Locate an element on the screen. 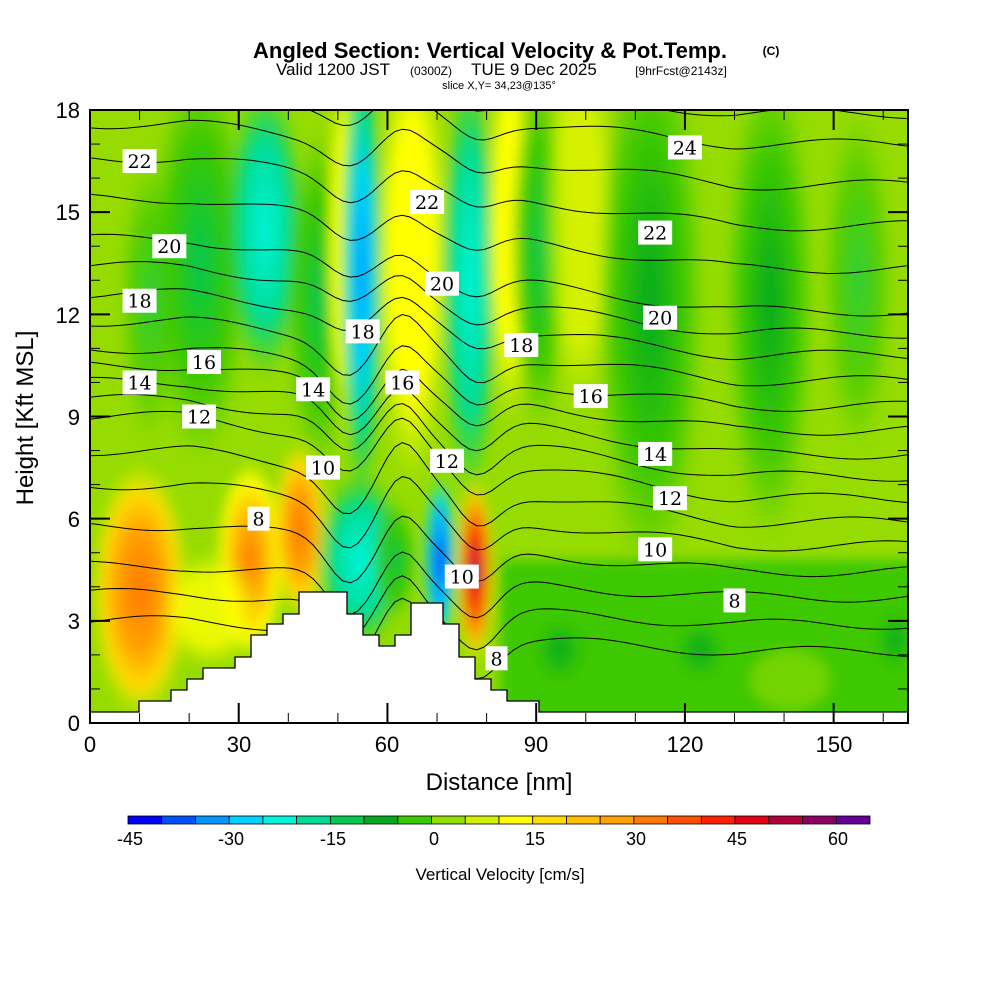 The width and height of the screenshot is (1000, 1000). colorbar-tick-label: -15 is located at coordinates (333, 839).